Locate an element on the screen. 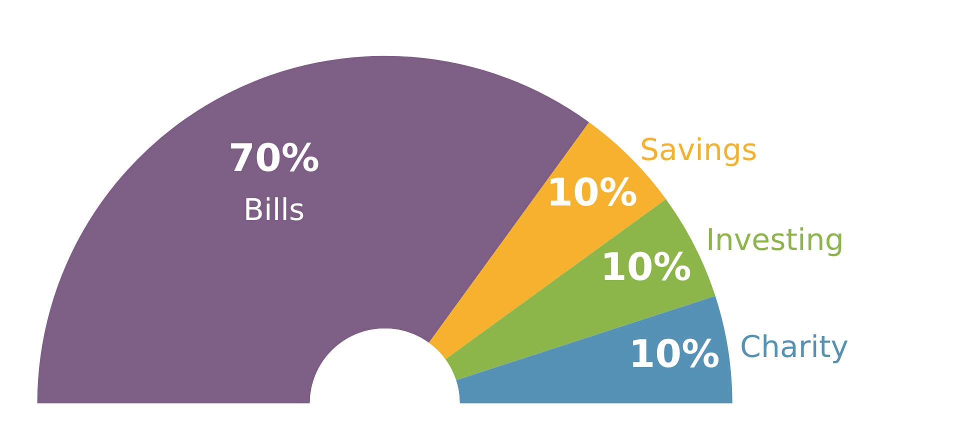  slice-label: Charity is located at coordinates (794, 347).